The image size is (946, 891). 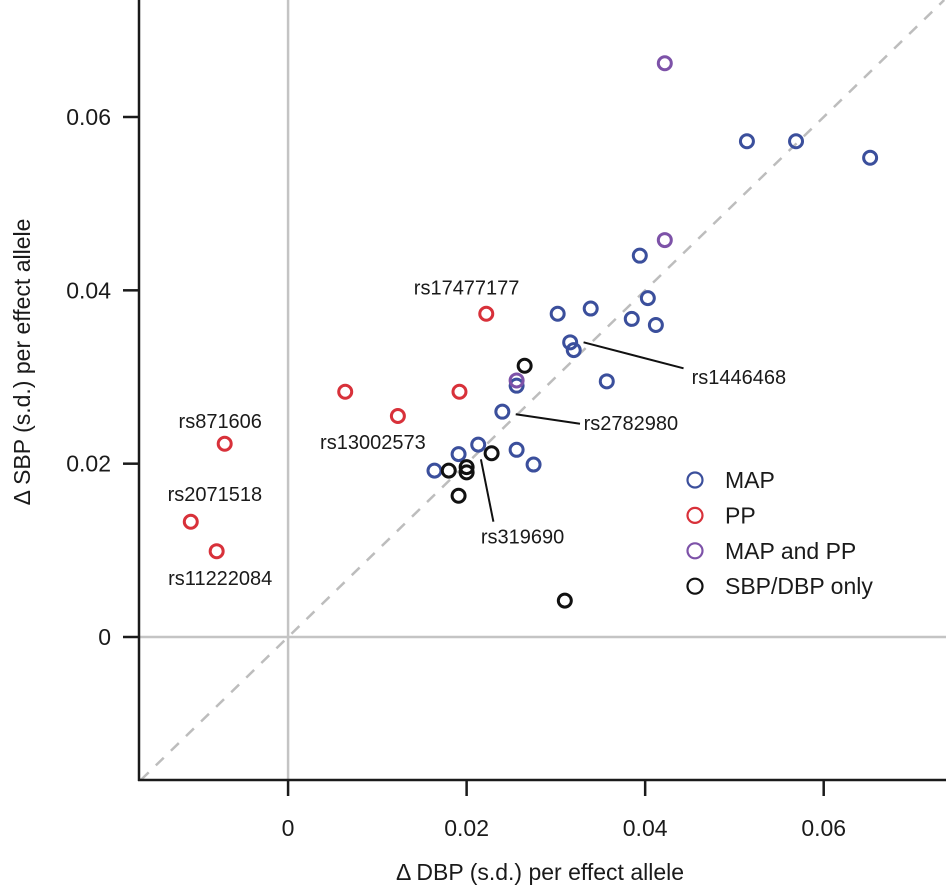 I want to click on x-axis-title: Δ DBP (s.d.) per effect allele, so click(x=540, y=872).